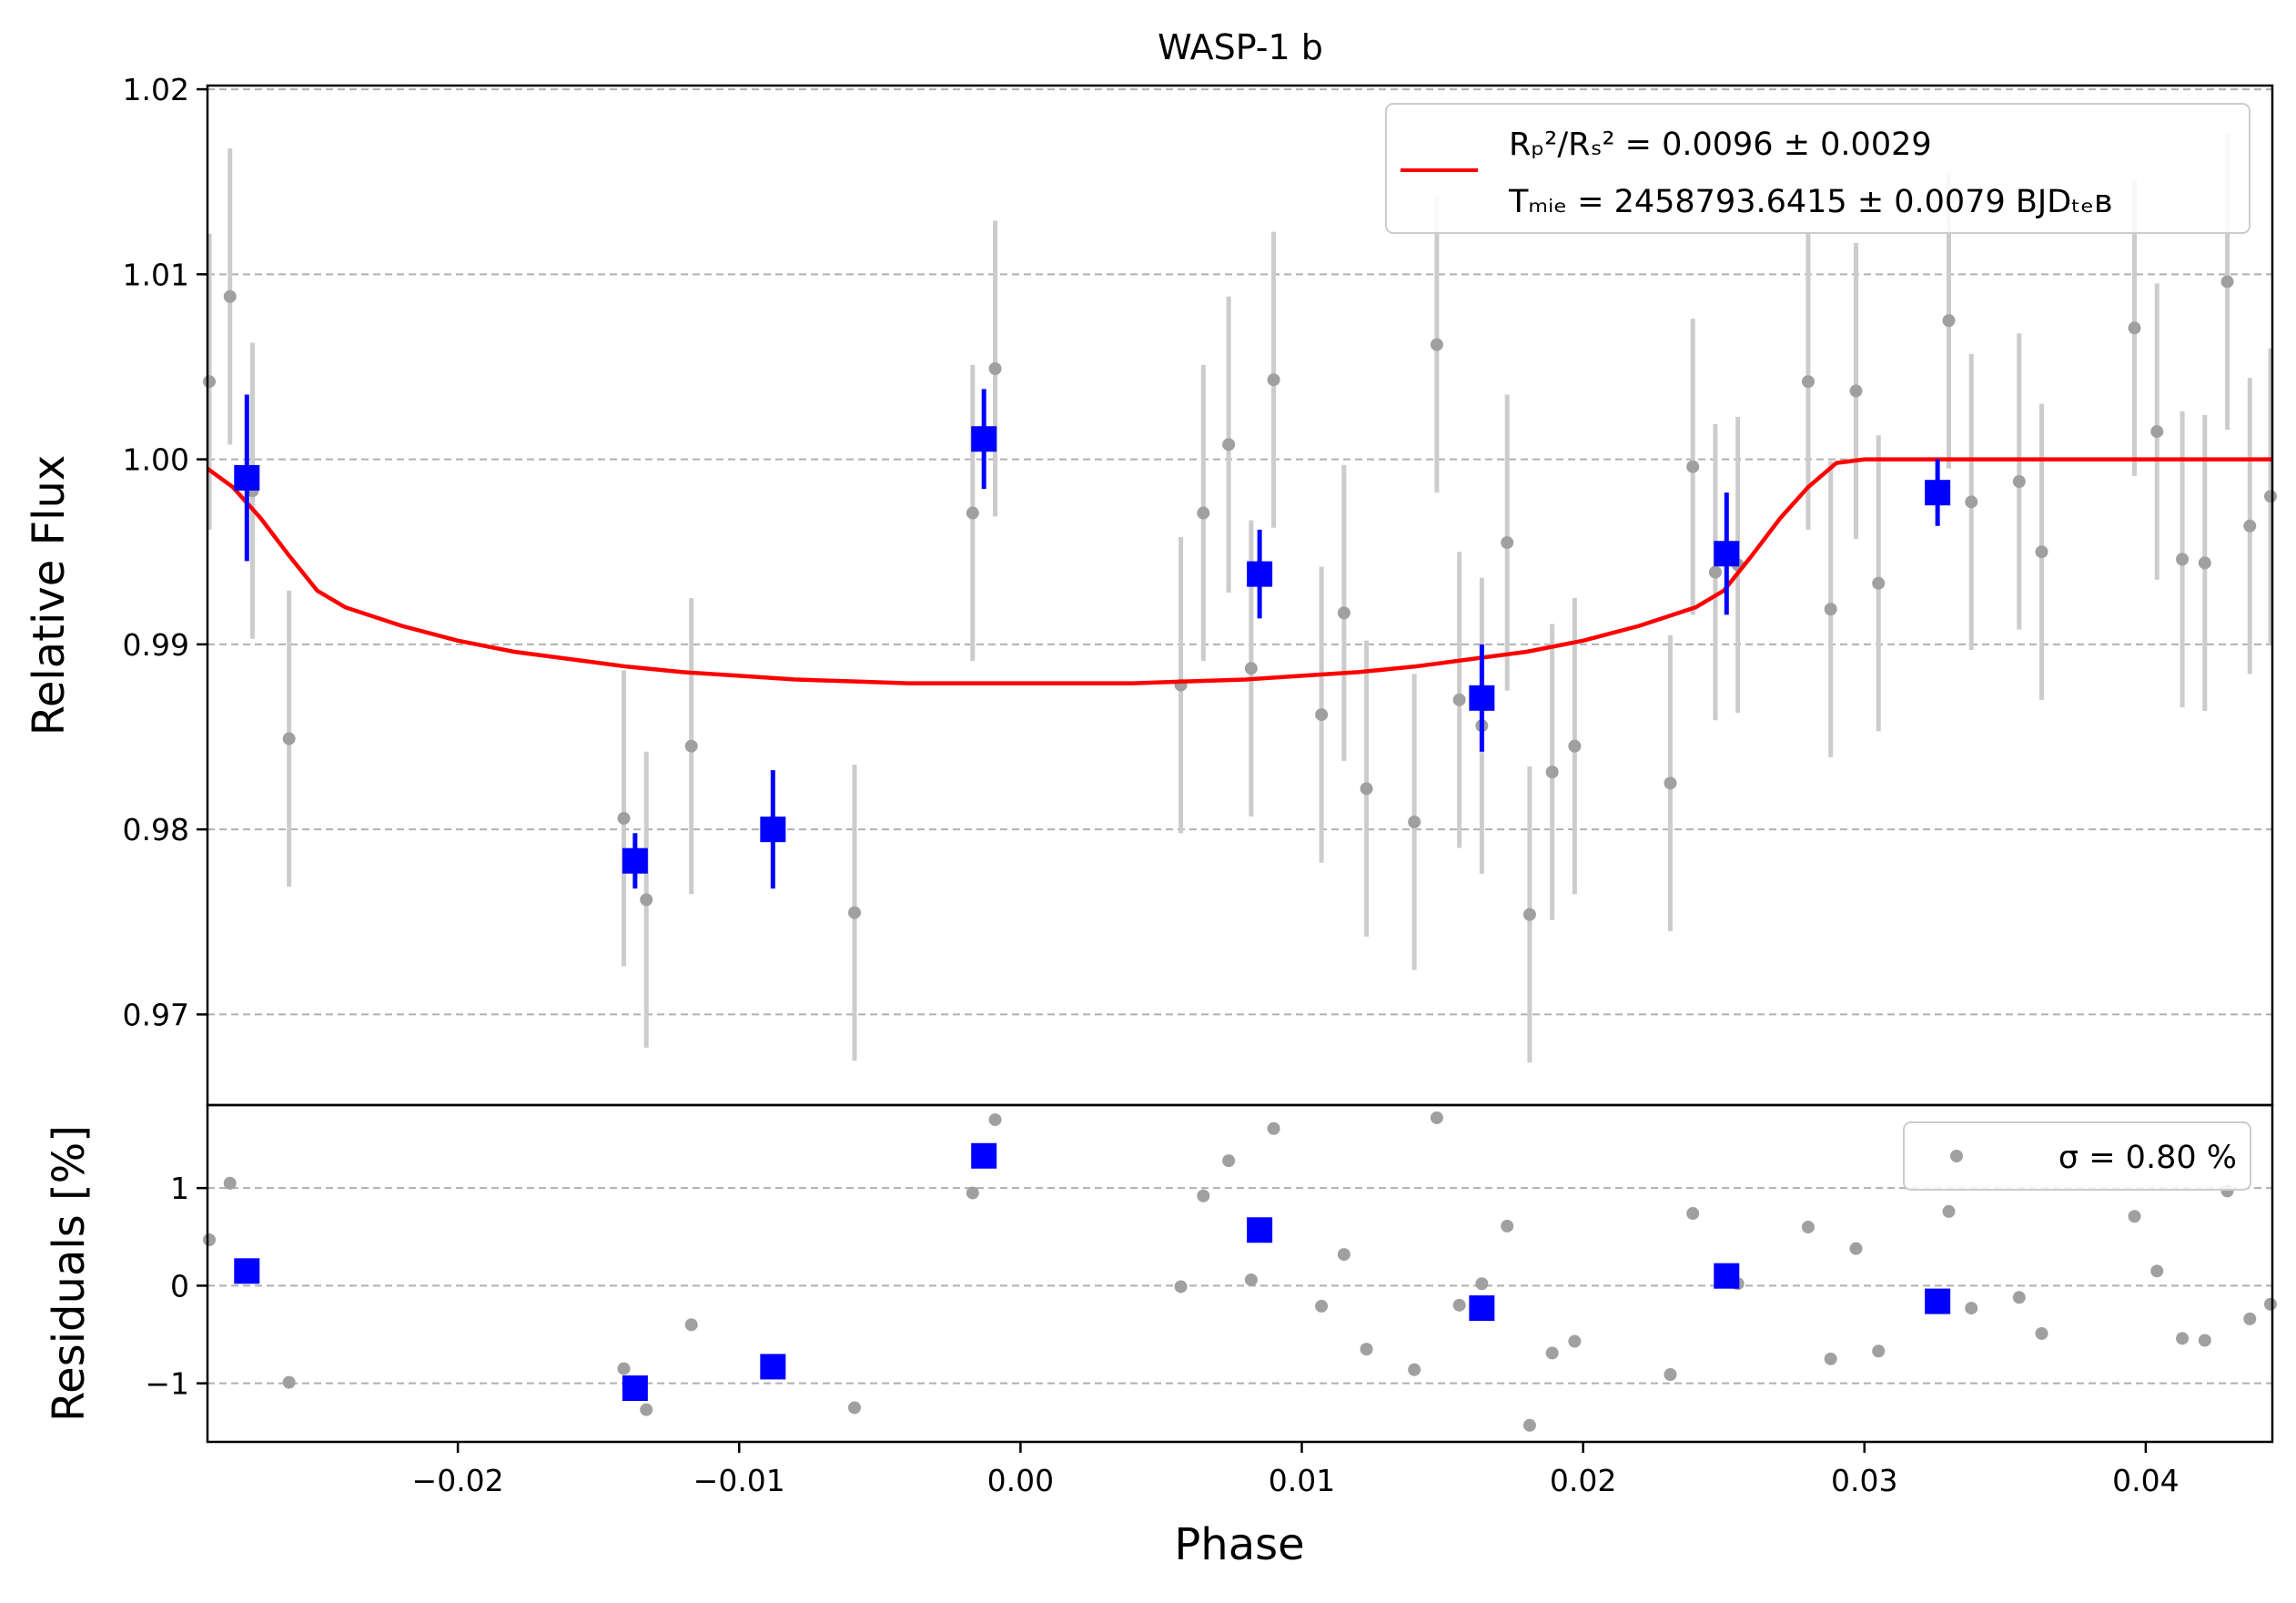  I want to click on bottom-legend: σ = 0.80 %, so click(2077, 1156).